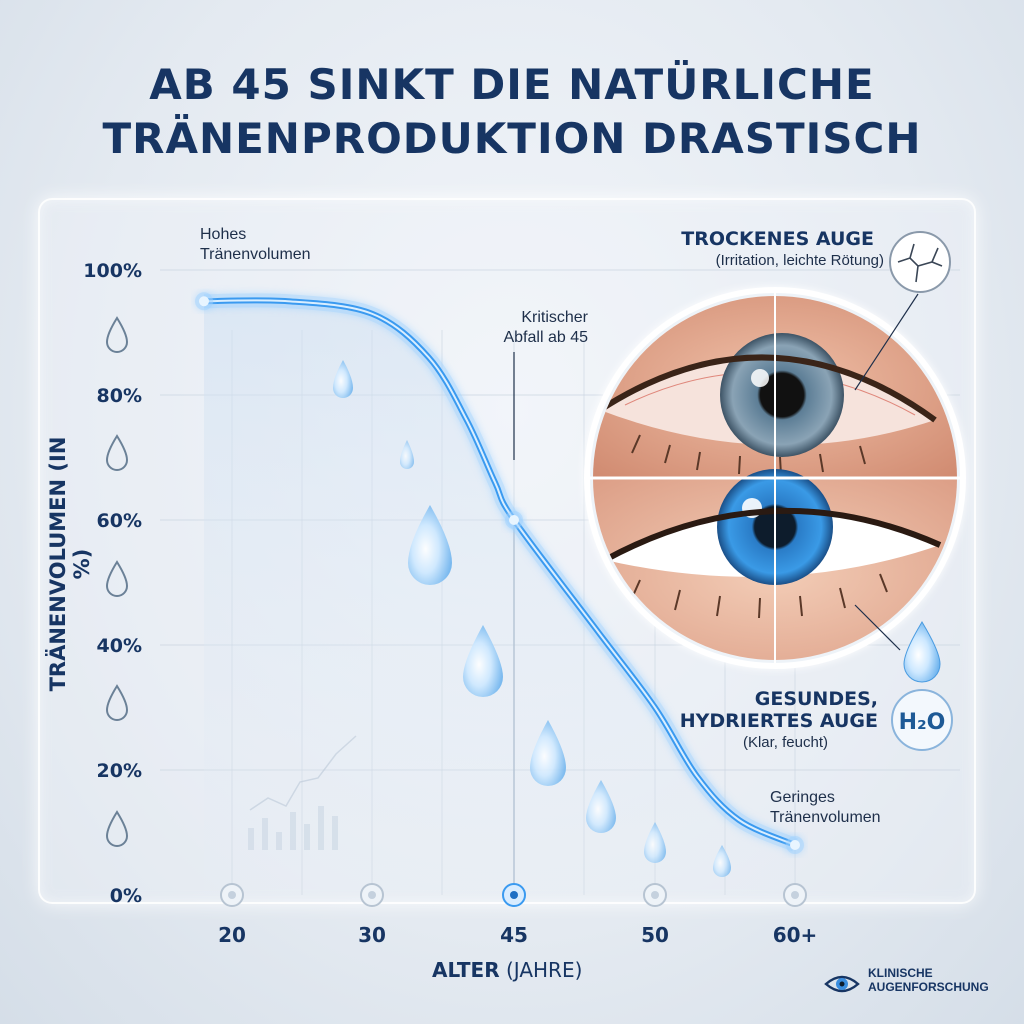  I want to click on decorative-mini-chart, so click(302, 792).